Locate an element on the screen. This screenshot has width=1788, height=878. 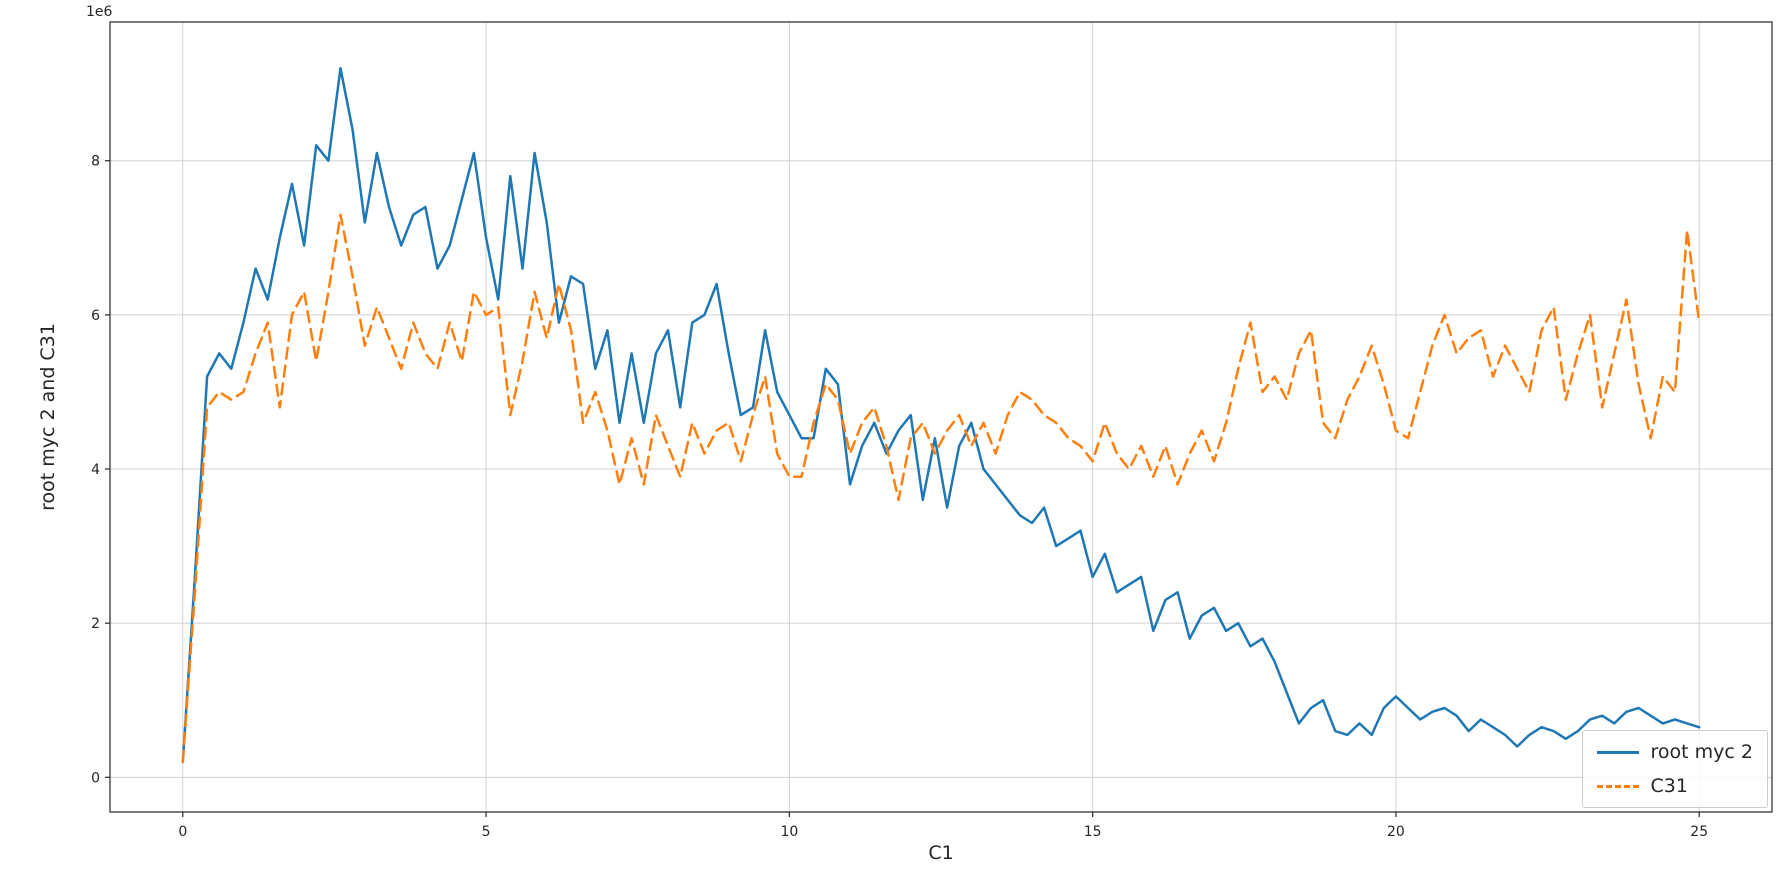
legend-entry: root myc 2 is located at coordinates (1674, 752).